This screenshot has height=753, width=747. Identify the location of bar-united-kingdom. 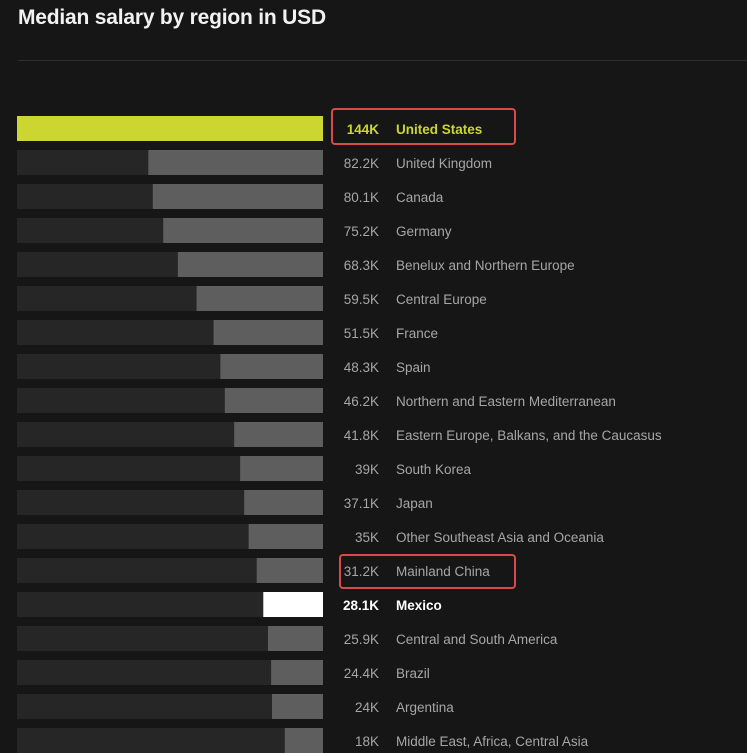
(235, 162).